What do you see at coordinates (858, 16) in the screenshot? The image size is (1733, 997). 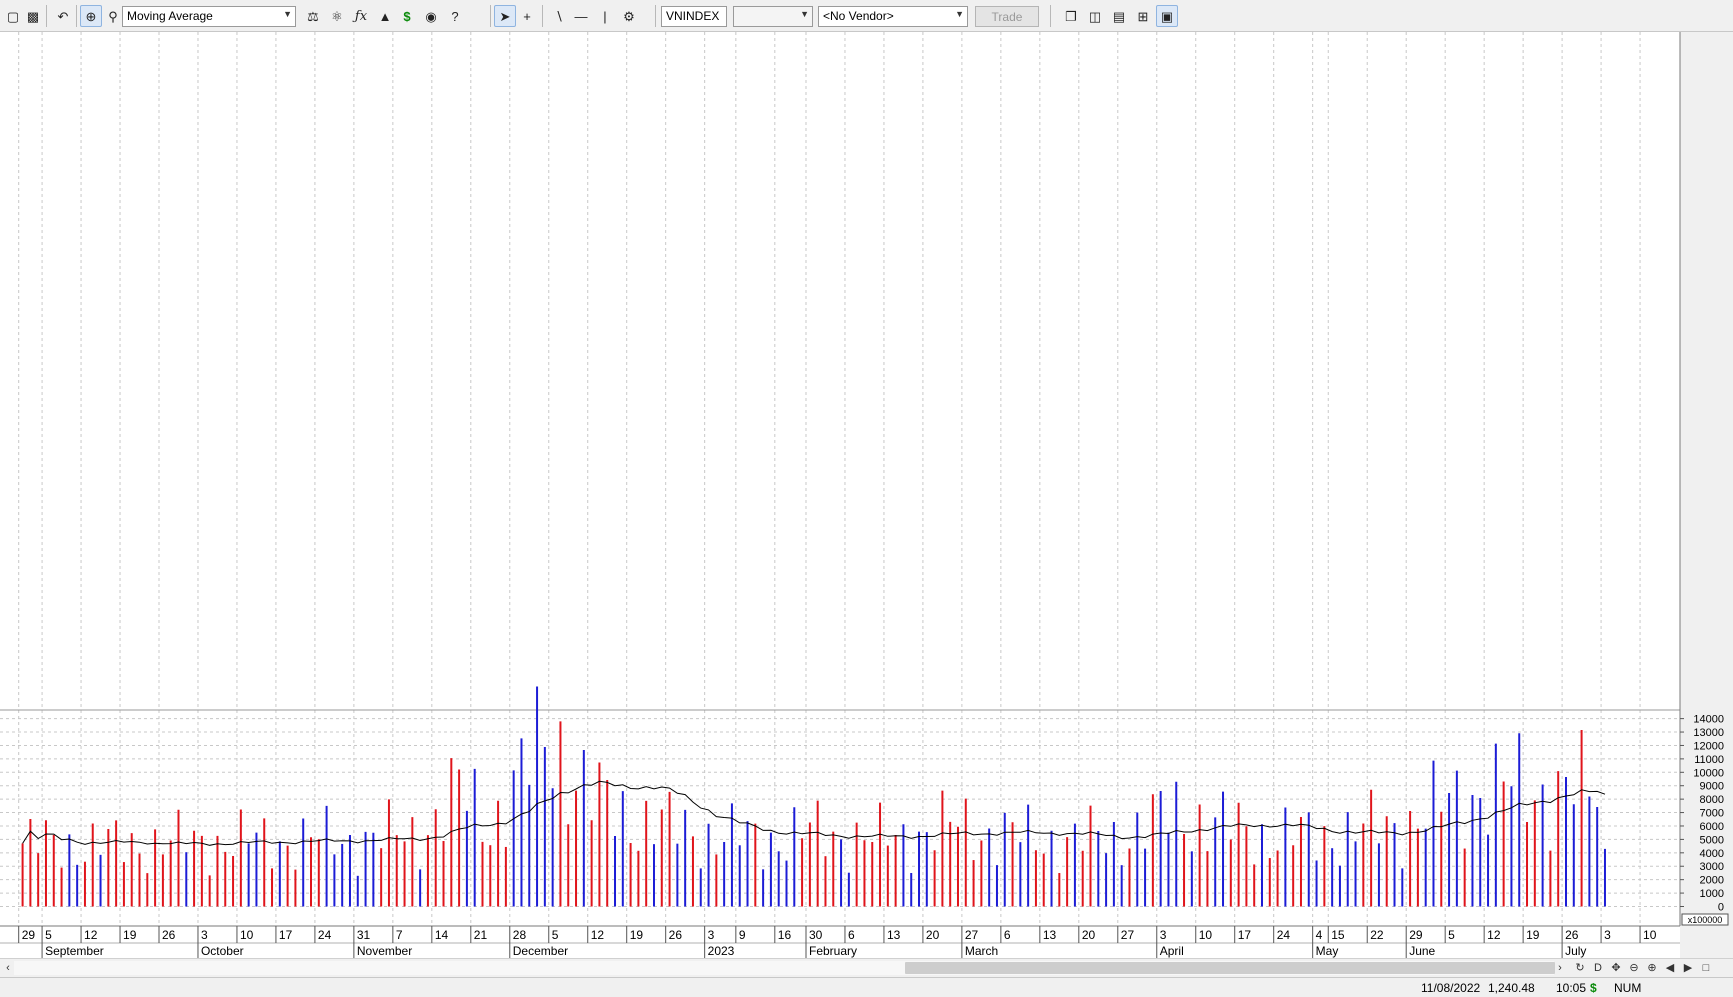 I see `vendor-select-value: <No Vendor>` at bounding box center [858, 16].